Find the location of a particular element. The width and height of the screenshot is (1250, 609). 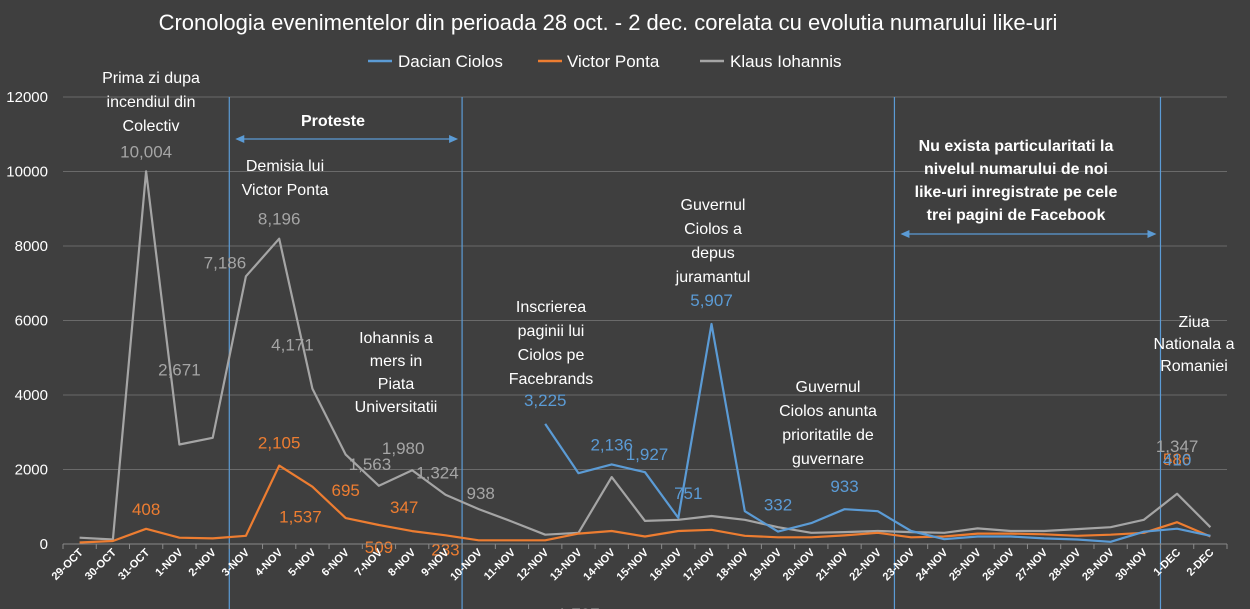

x-tick-label: 5-NOV is located at coordinates (302, 562).